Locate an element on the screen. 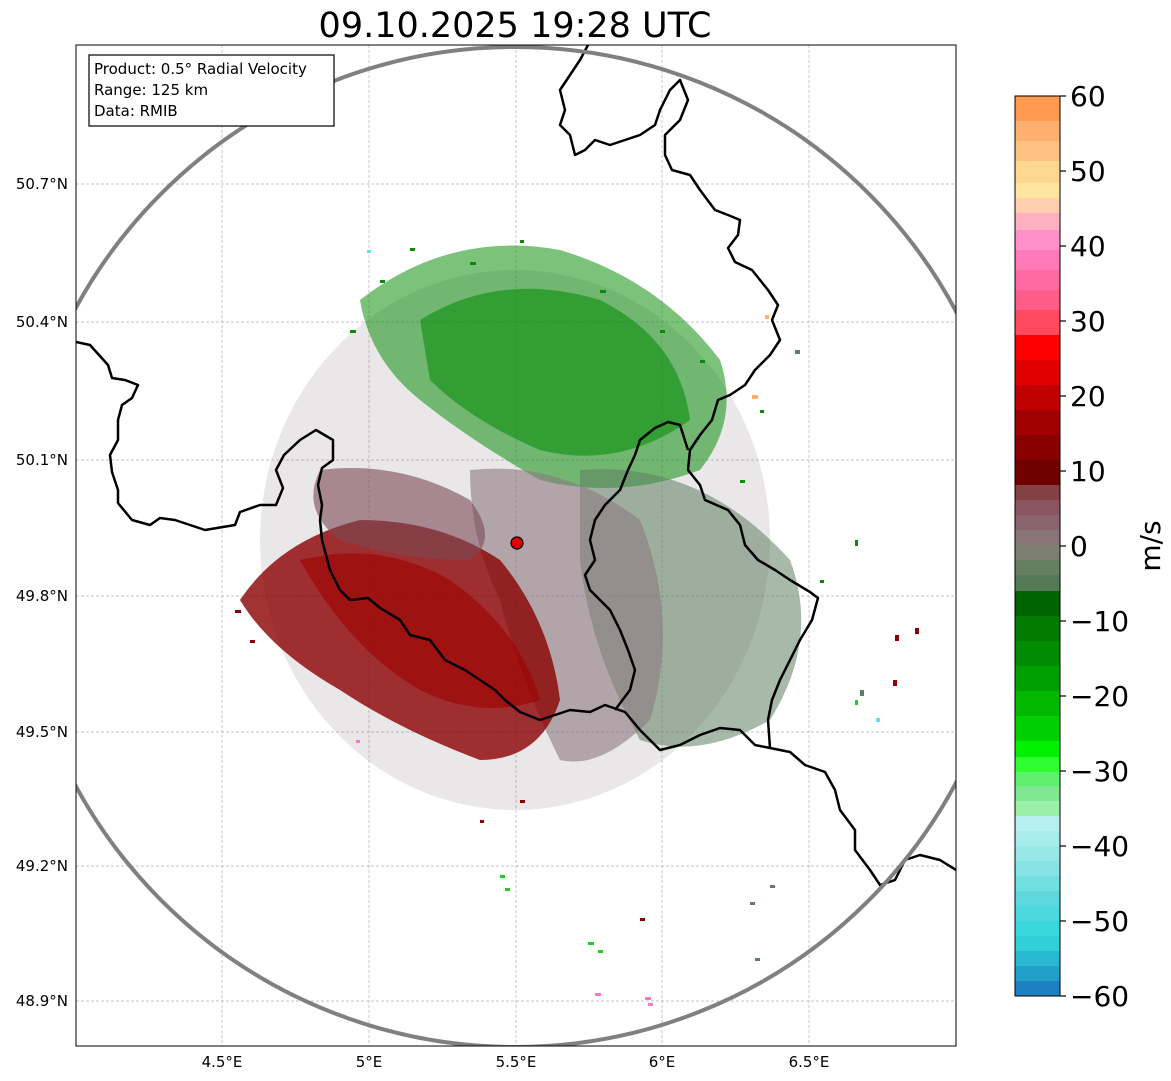 The height and width of the screenshot is (1081, 1171). info-range: Range: 125 km is located at coordinates (151, 90).